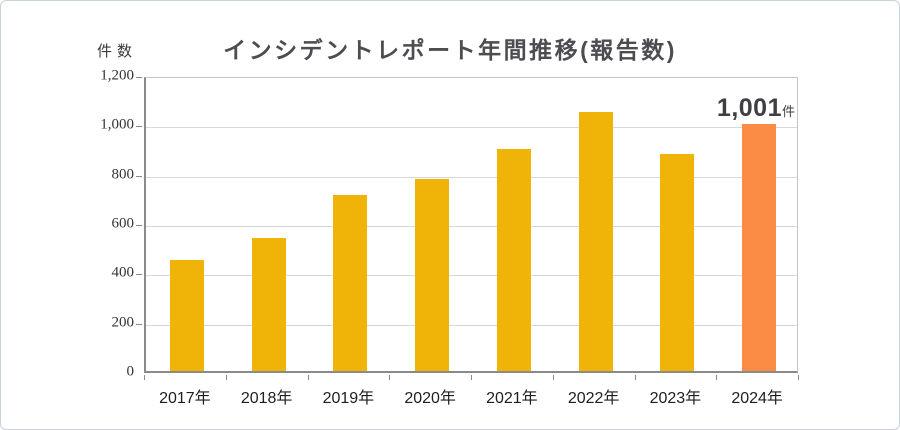 The height and width of the screenshot is (430, 900). I want to click on x-axis-label-2022年: 2022年, so click(593, 398).